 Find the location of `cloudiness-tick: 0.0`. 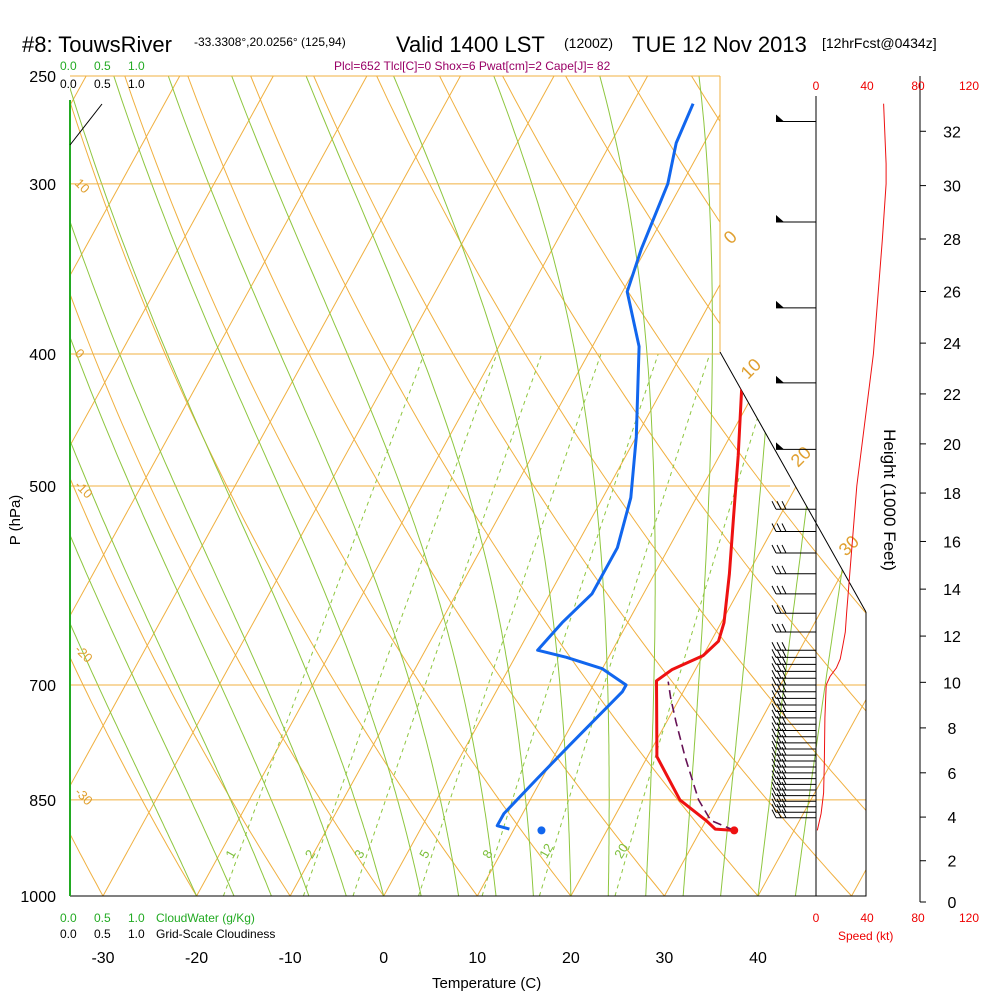

cloudiness-tick: 0.0 is located at coordinates (68, 84).